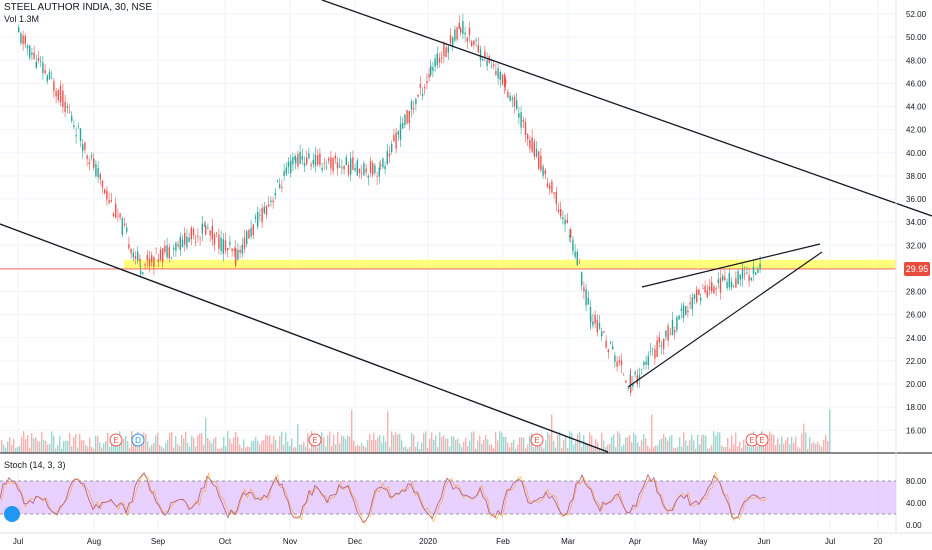 The width and height of the screenshot is (932, 550). Describe the element at coordinates (725, 319) in the screenshot. I see `wedge-lower-line` at that location.